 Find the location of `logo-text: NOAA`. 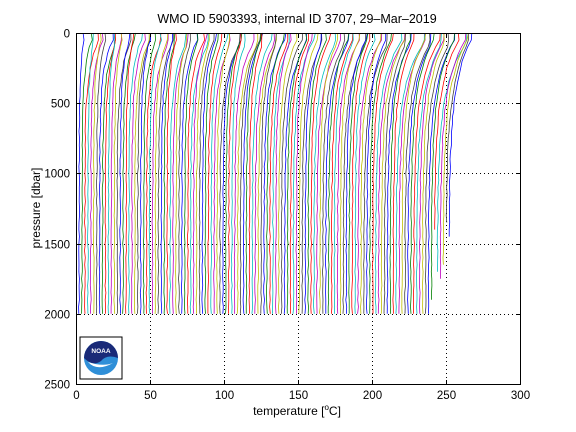

logo-text: NOAA is located at coordinates (100, 351).